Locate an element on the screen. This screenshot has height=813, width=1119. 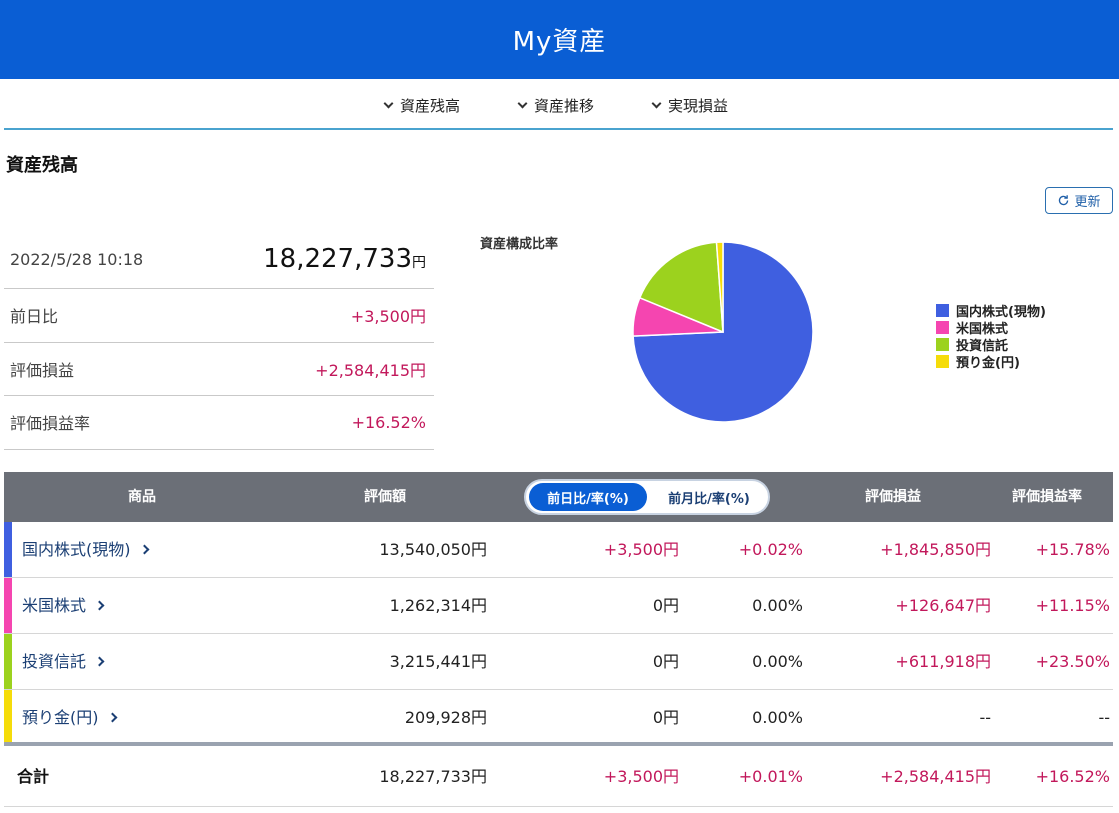
day-diff-cell: +3,500円 is located at coordinates (641, 549).